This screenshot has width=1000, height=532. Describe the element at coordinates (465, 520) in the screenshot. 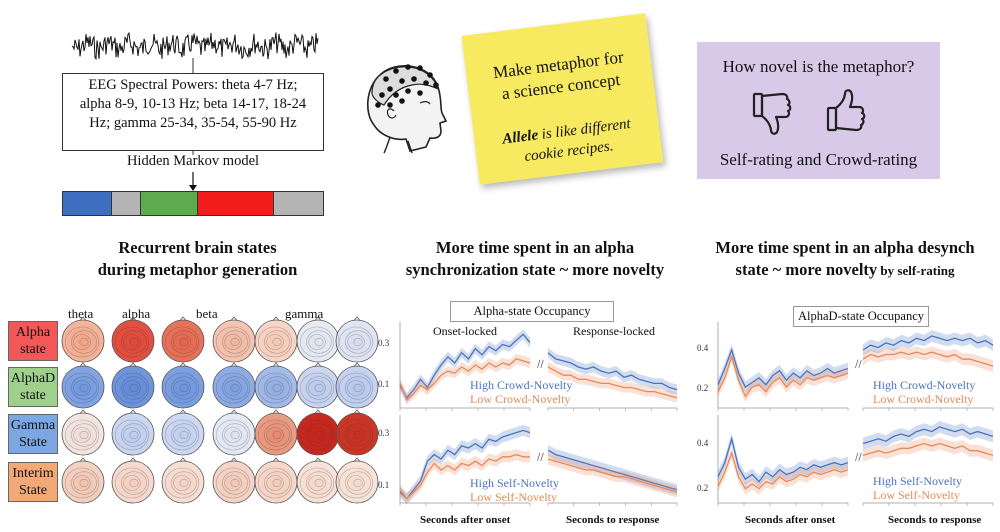

I see `alpha-xlabel-onset: Seconds after onset` at that location.